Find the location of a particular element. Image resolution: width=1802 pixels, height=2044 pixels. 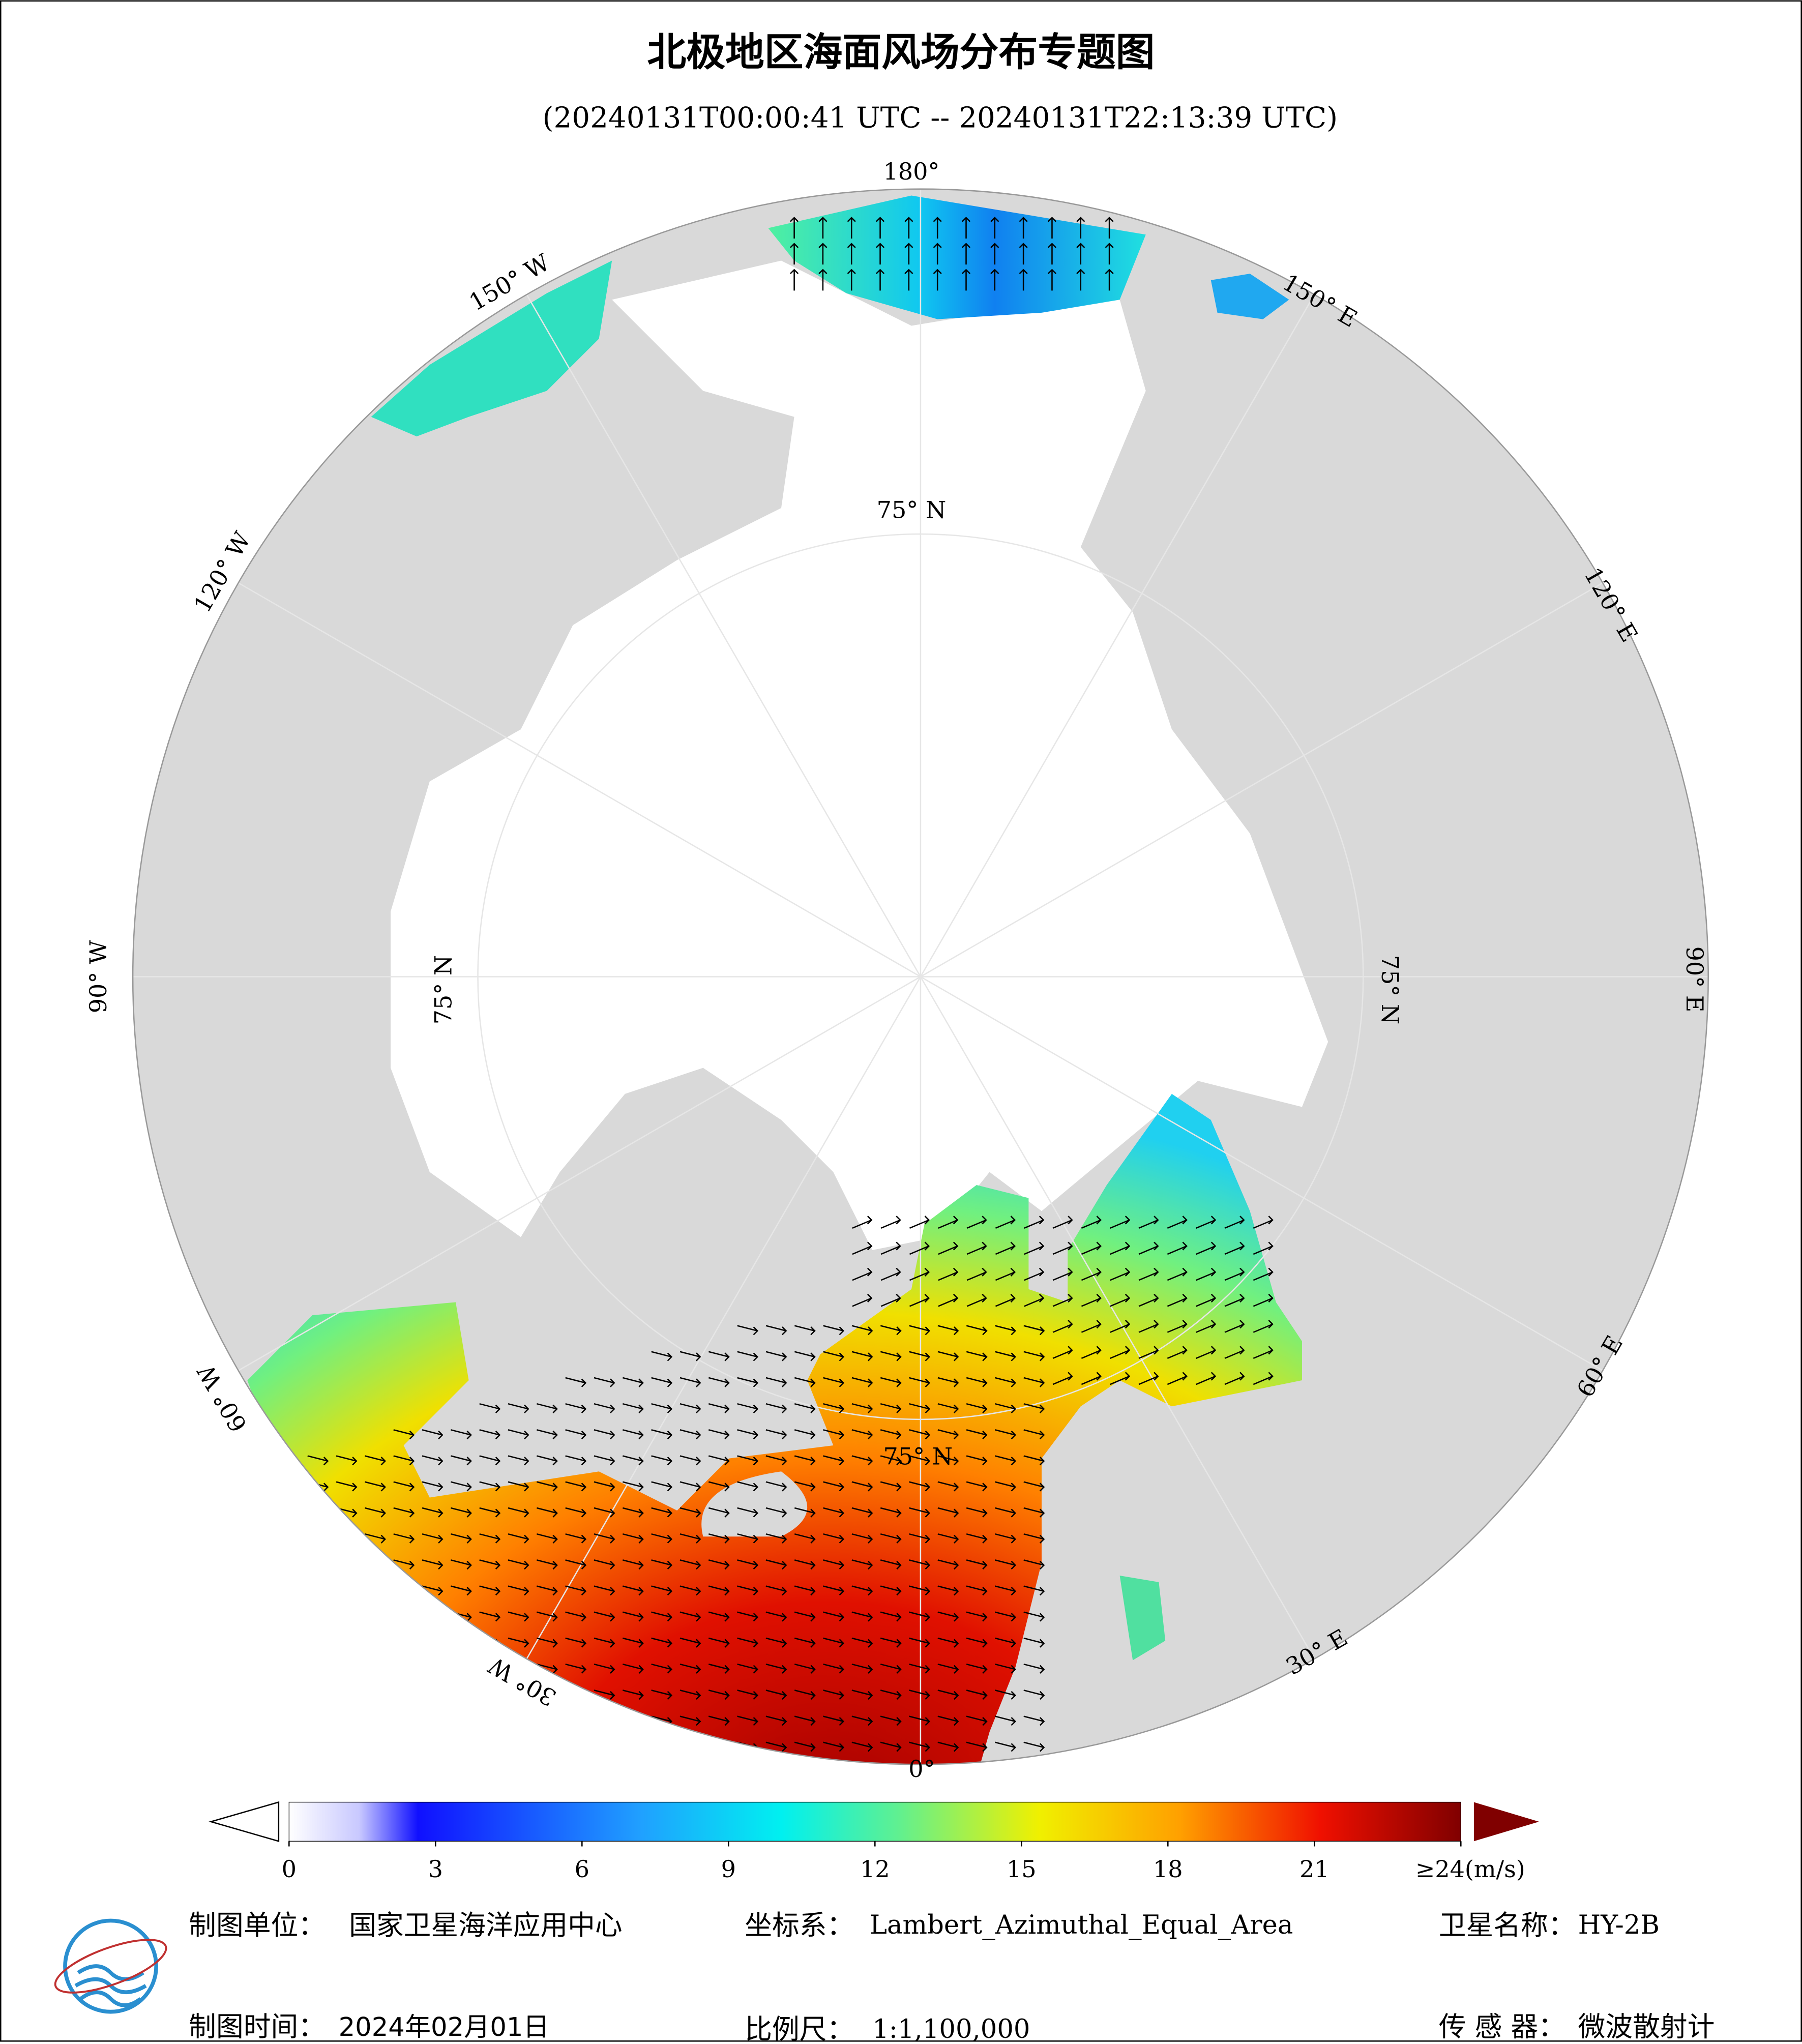

unit-label: 制图单位： is located at coordinates (257, 1925).